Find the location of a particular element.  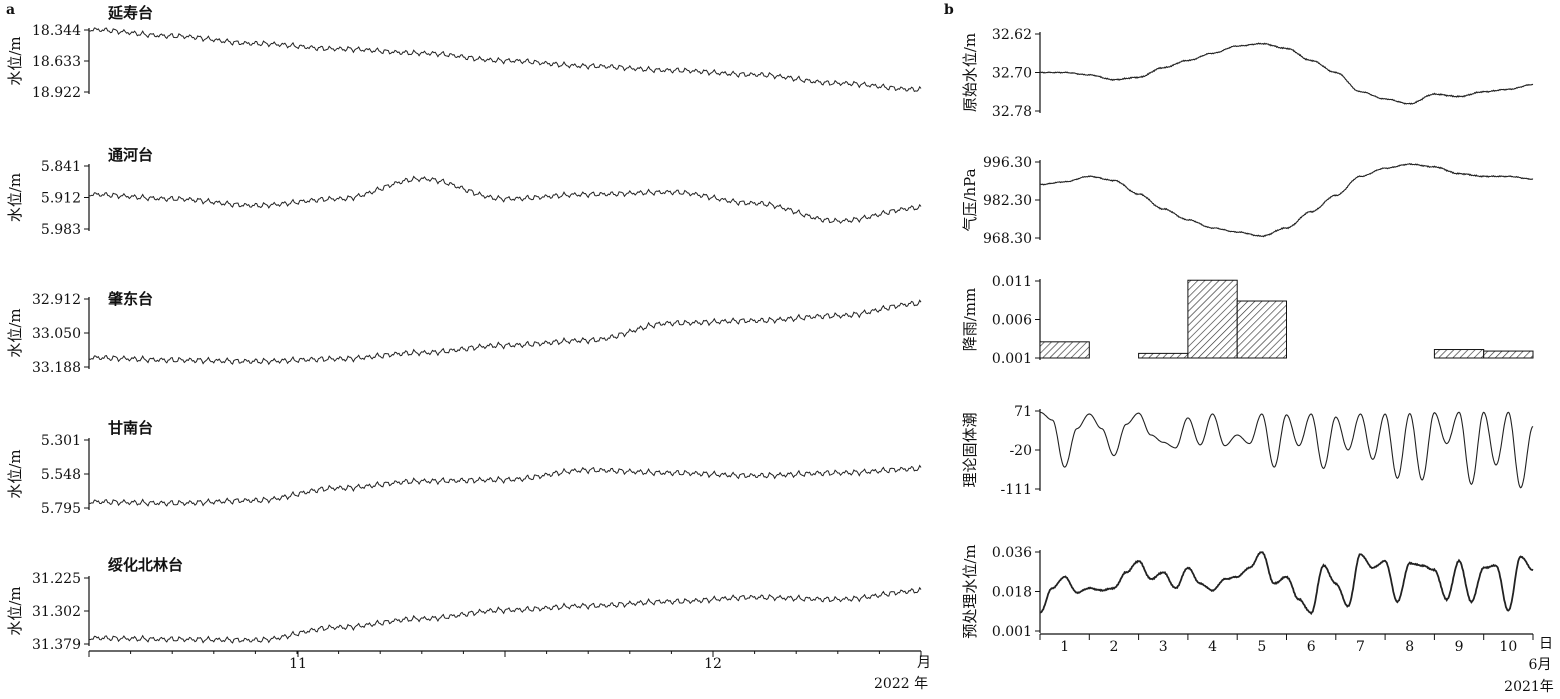

b-xtick-label-2: 3 is located at coordinates (1163, 647).